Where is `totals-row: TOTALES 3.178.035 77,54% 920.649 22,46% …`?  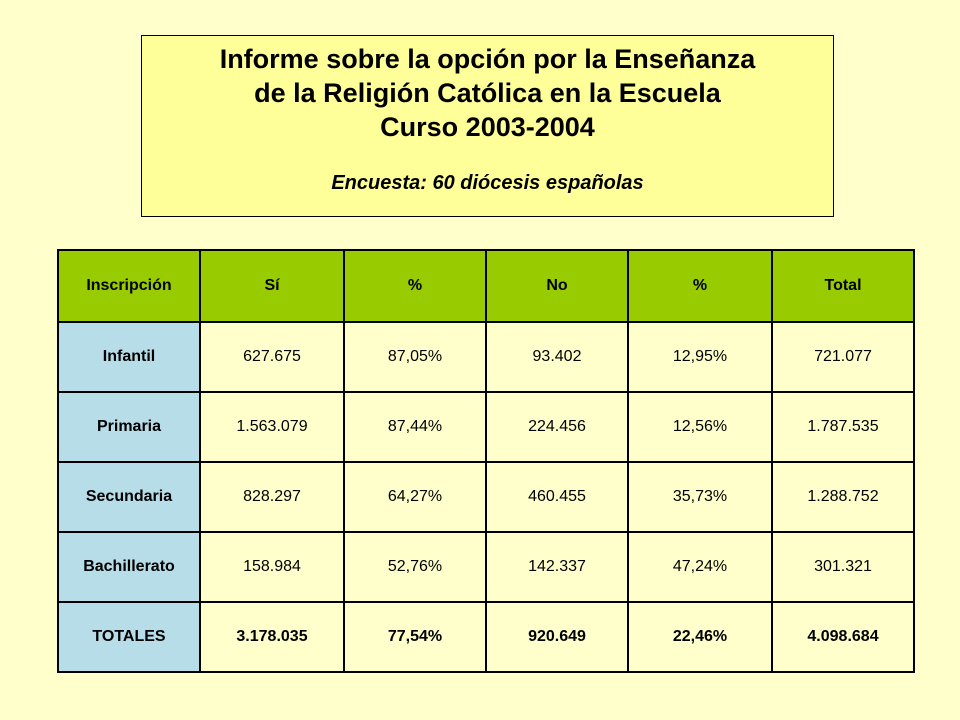
totals-row: TOTALES 3.178.035 77,54% 920.649 22,46% … is located at coordinates (486, 637).